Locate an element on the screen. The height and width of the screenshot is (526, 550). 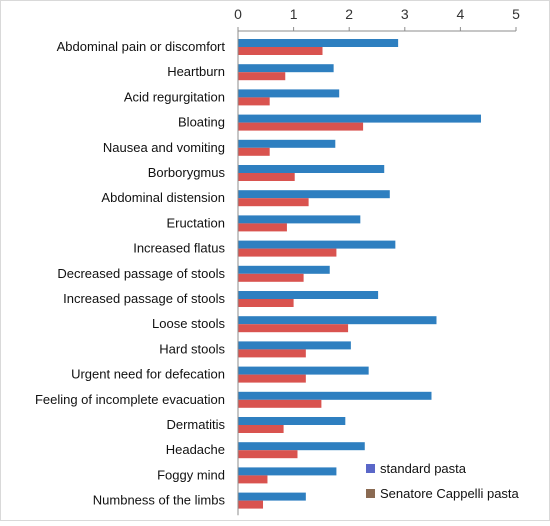
bar-standard-pasta-abdominal-distension is located at coordinates (314, 194).